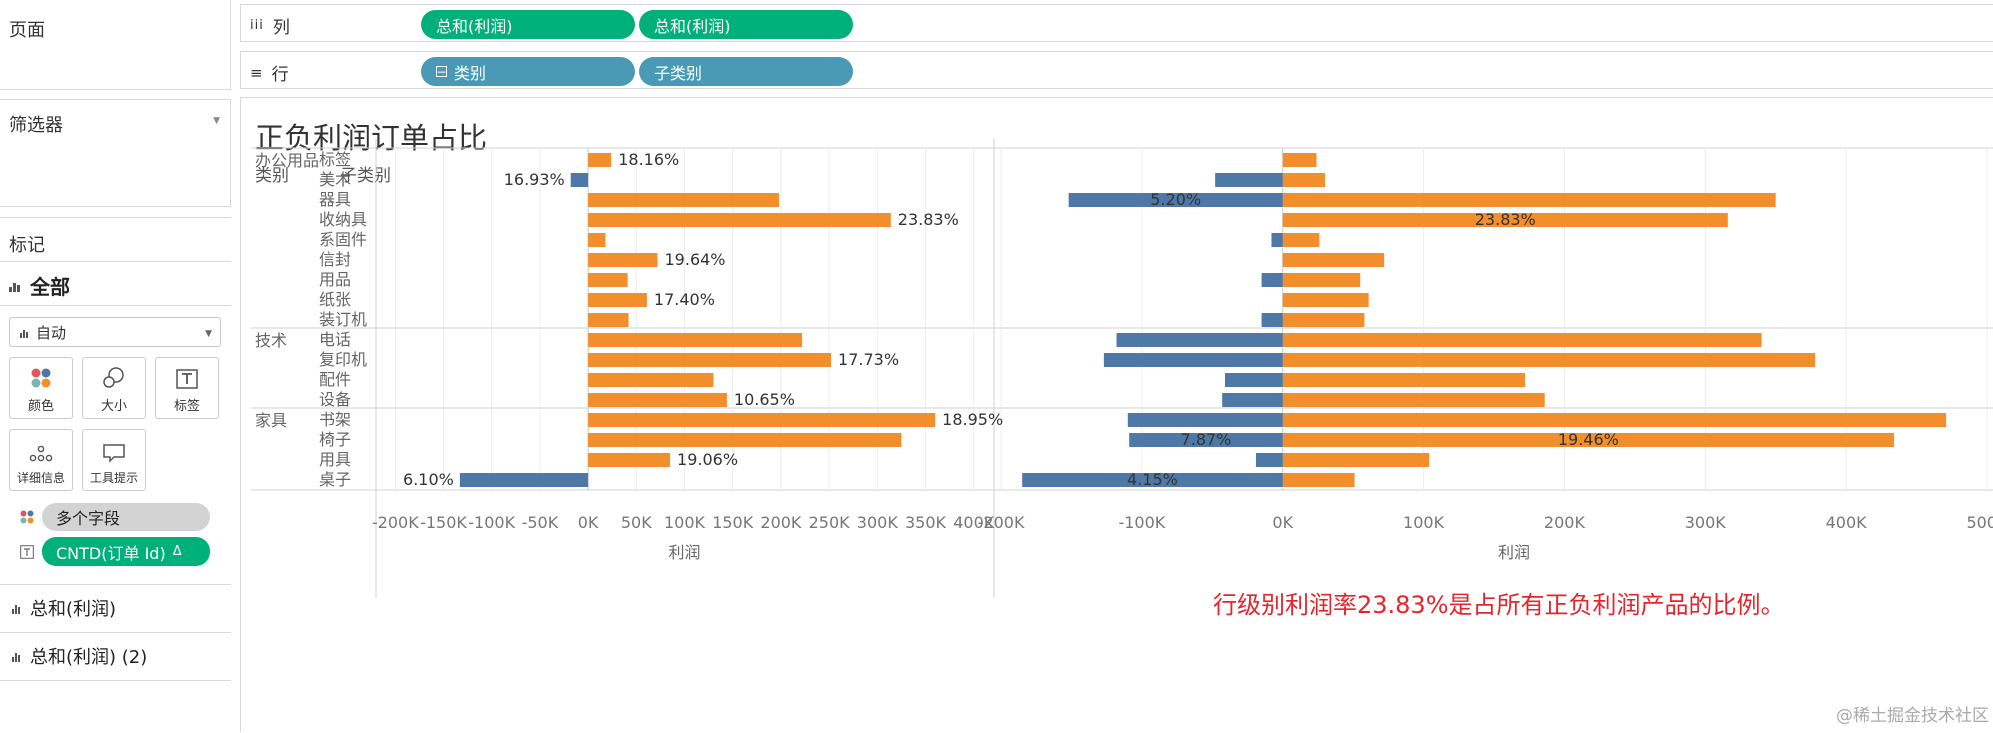 Image resolution: width=1993 pixels, height=733 pixels. Describe the element at coordinates (271, 340) in the screenshot. I see `category-header: 技术` at that location.